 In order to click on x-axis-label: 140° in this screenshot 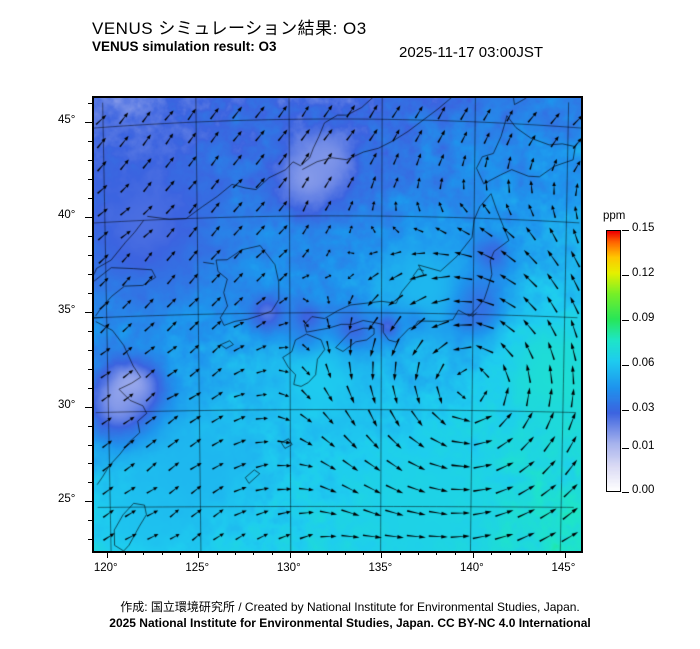, I will do `click(471, 568)`.